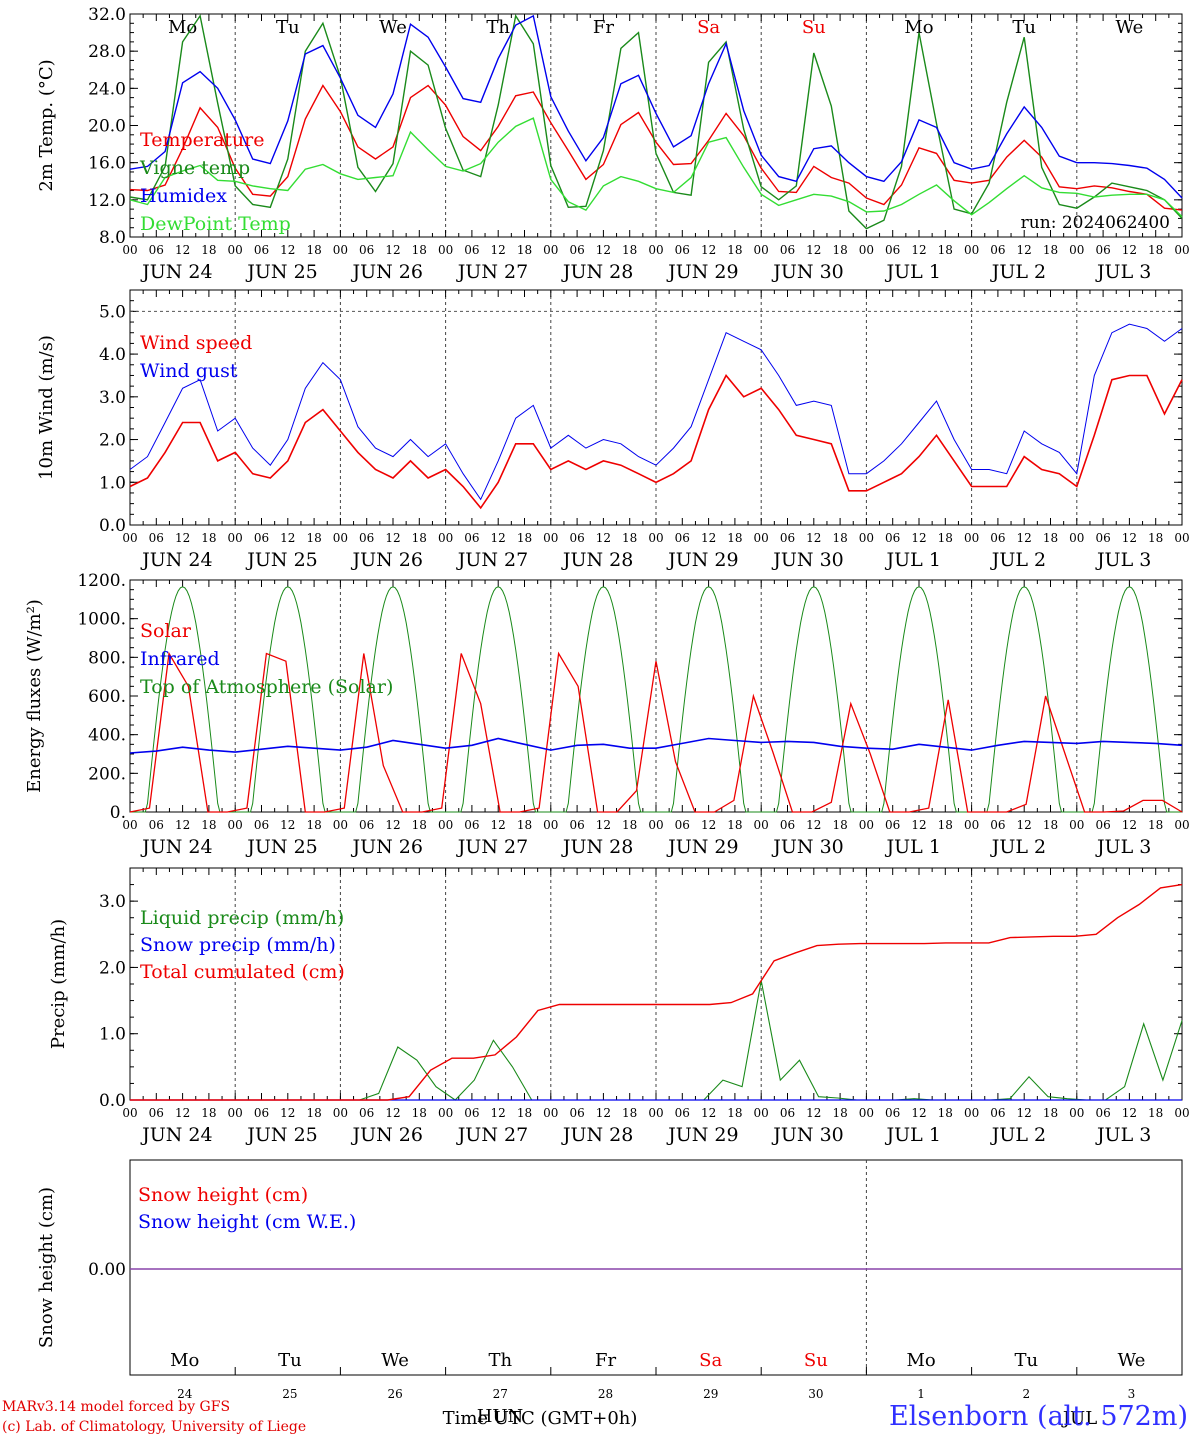 Image resolution: width=1194 pixels, height=1440 pixels. Describe the element at coordinates (107, 127) in the screenshot. I see `y-tick-label: 20.0` at that location.